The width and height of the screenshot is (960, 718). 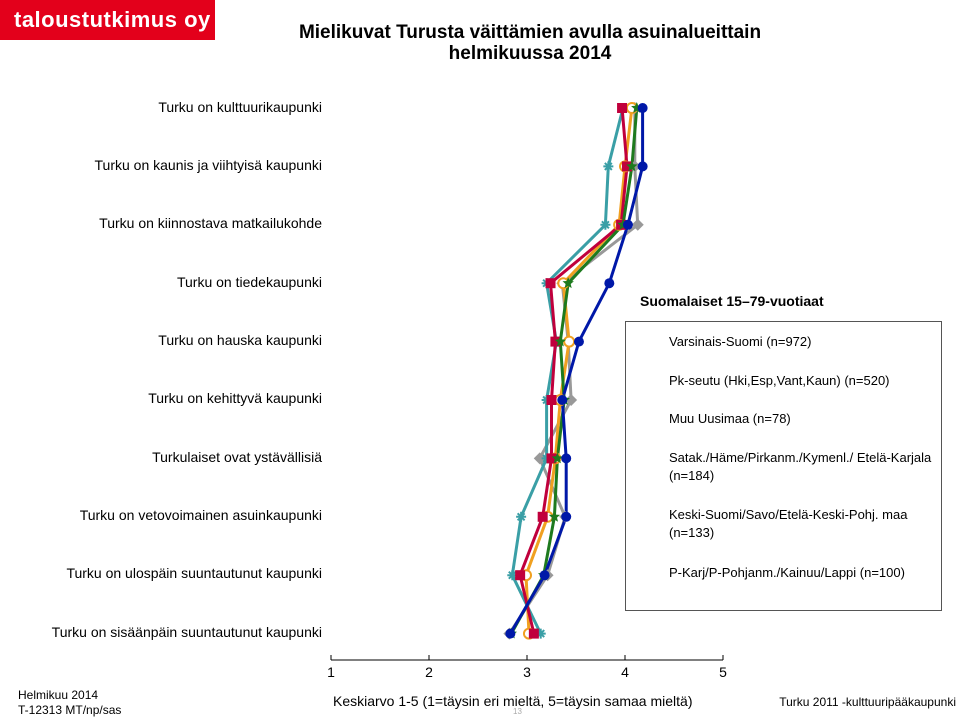 What do you see at coordinates (249, 282) in the screenshot?
I see `category-label: Turku on tiedekaupunki` at bounding box center [249, 282].